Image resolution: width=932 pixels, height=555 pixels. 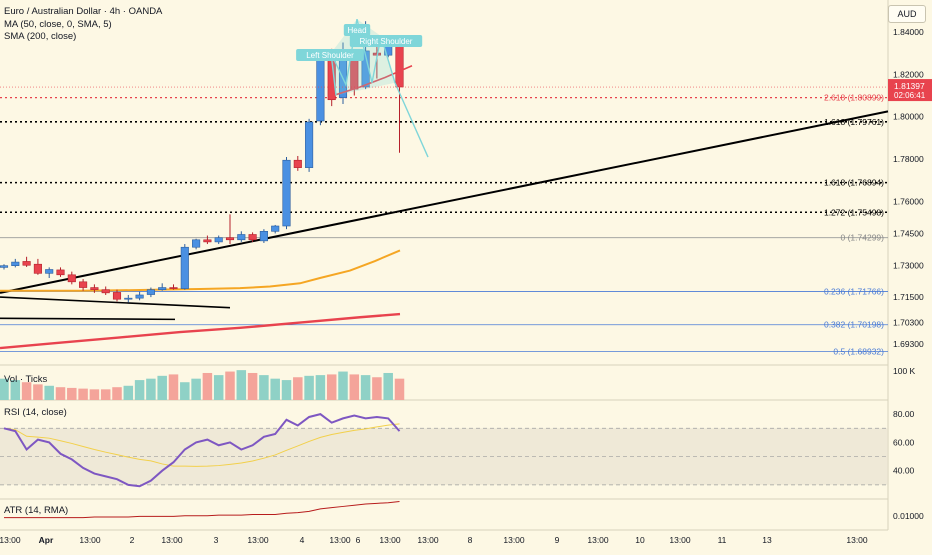 What do you see at coordinates (908, 202) in the screenshot?
I see `price-tick-label: 1.76000` at bounding box center [908, 202].